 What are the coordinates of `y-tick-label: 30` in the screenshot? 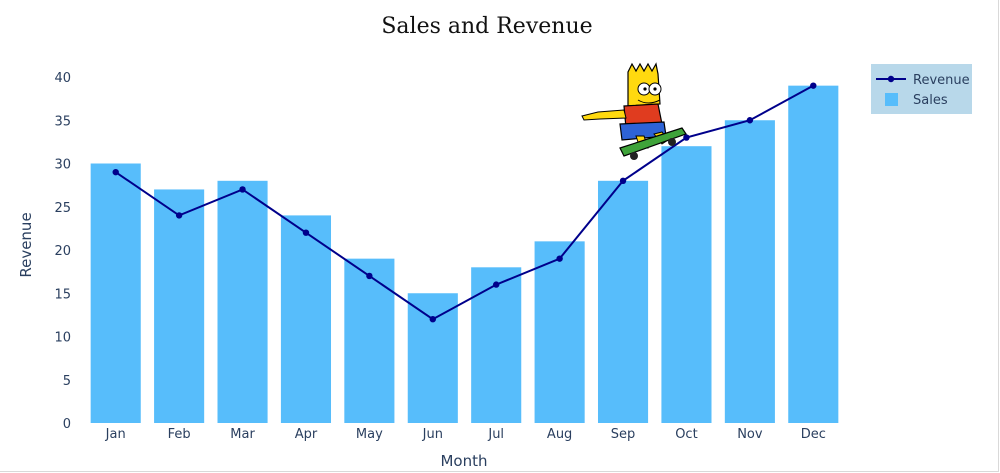 It's located at (62, 165).